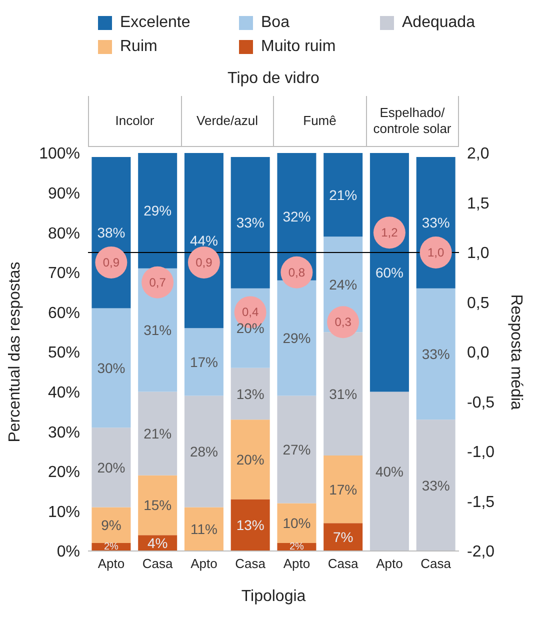  I want to click on y2-tick-label: -1,5, so click(481, 502).